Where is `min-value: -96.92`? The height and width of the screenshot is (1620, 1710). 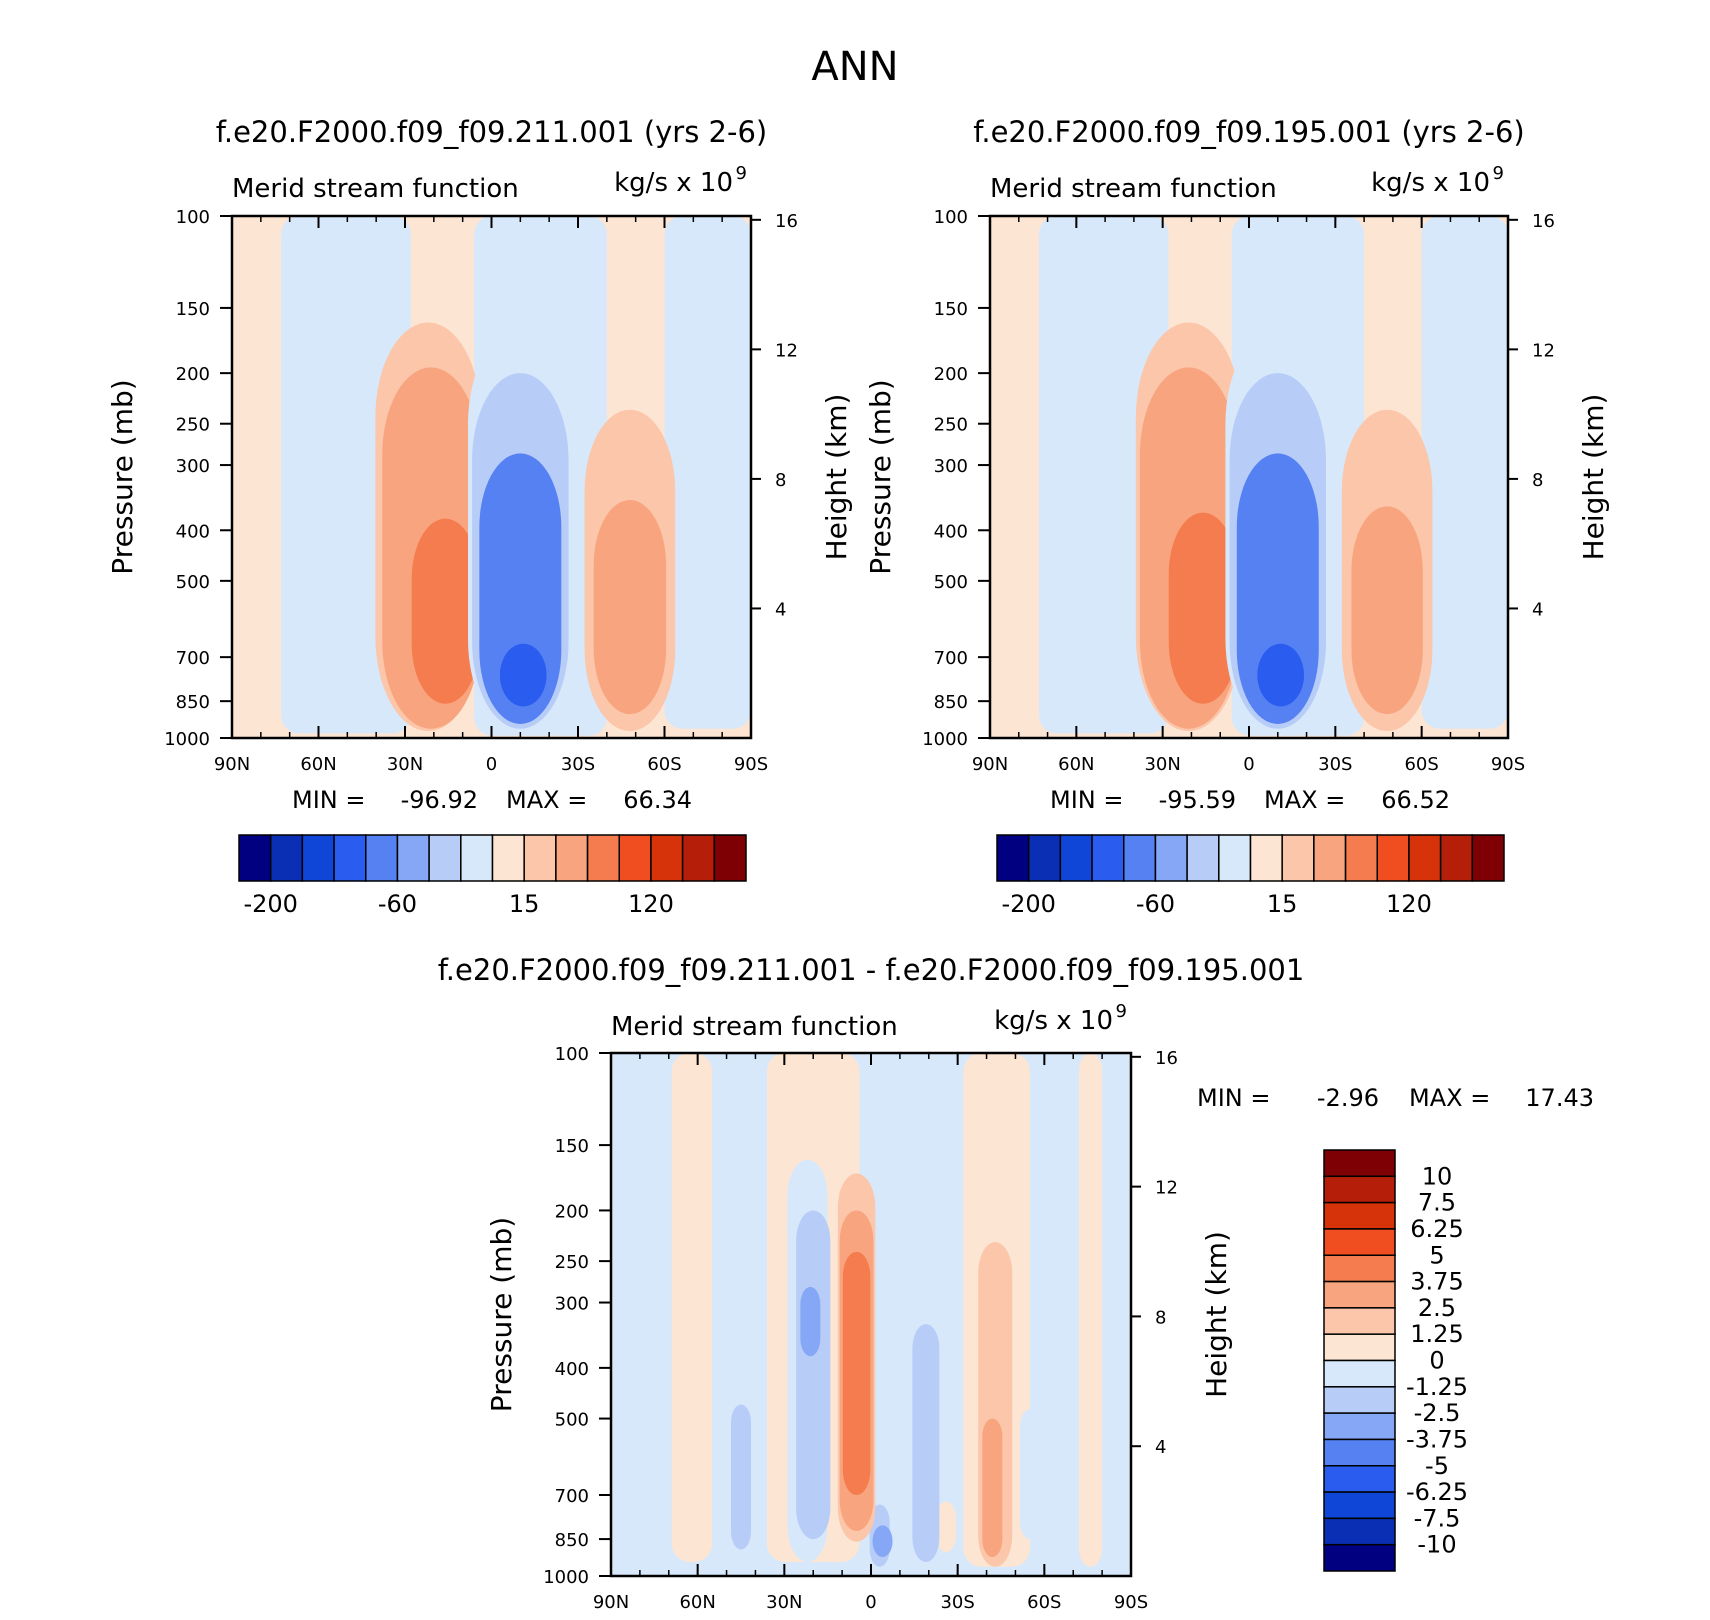 min-value: -96.92 is located at coordinates (439, 800).